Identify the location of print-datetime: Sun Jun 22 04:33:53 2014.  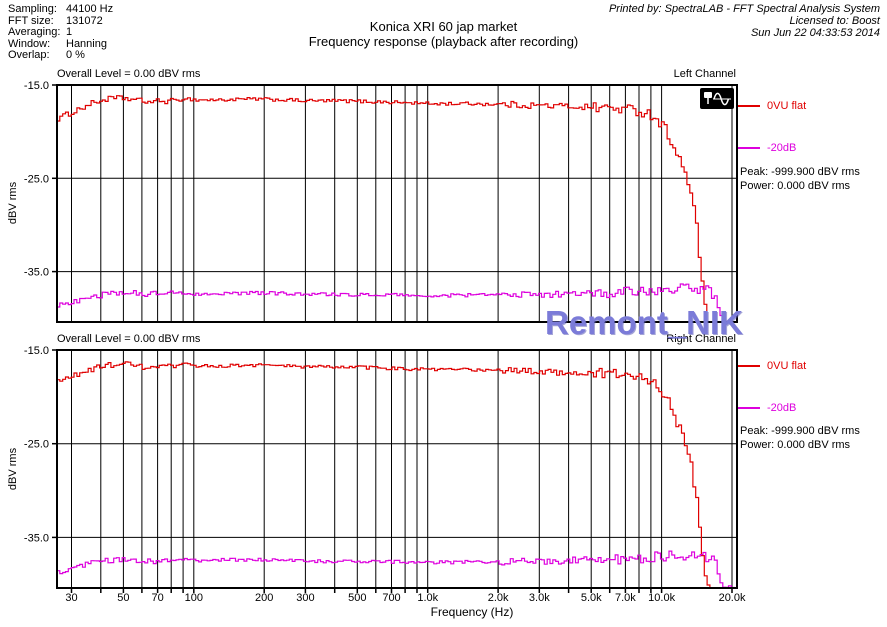
(815, 33).